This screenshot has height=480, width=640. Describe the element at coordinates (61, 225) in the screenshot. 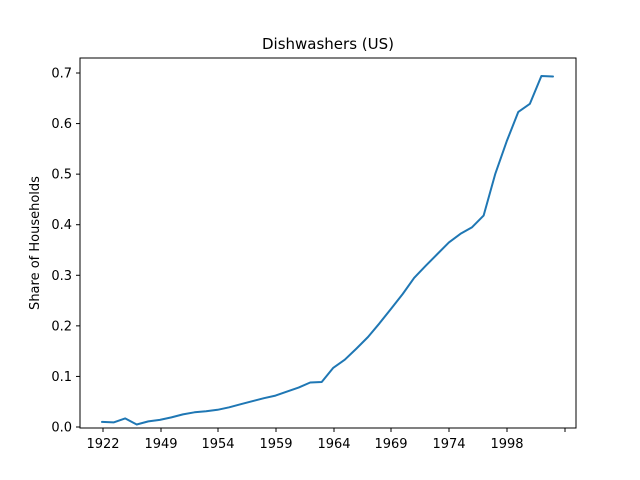

I see `y-tick-label: 0.4` at that location.